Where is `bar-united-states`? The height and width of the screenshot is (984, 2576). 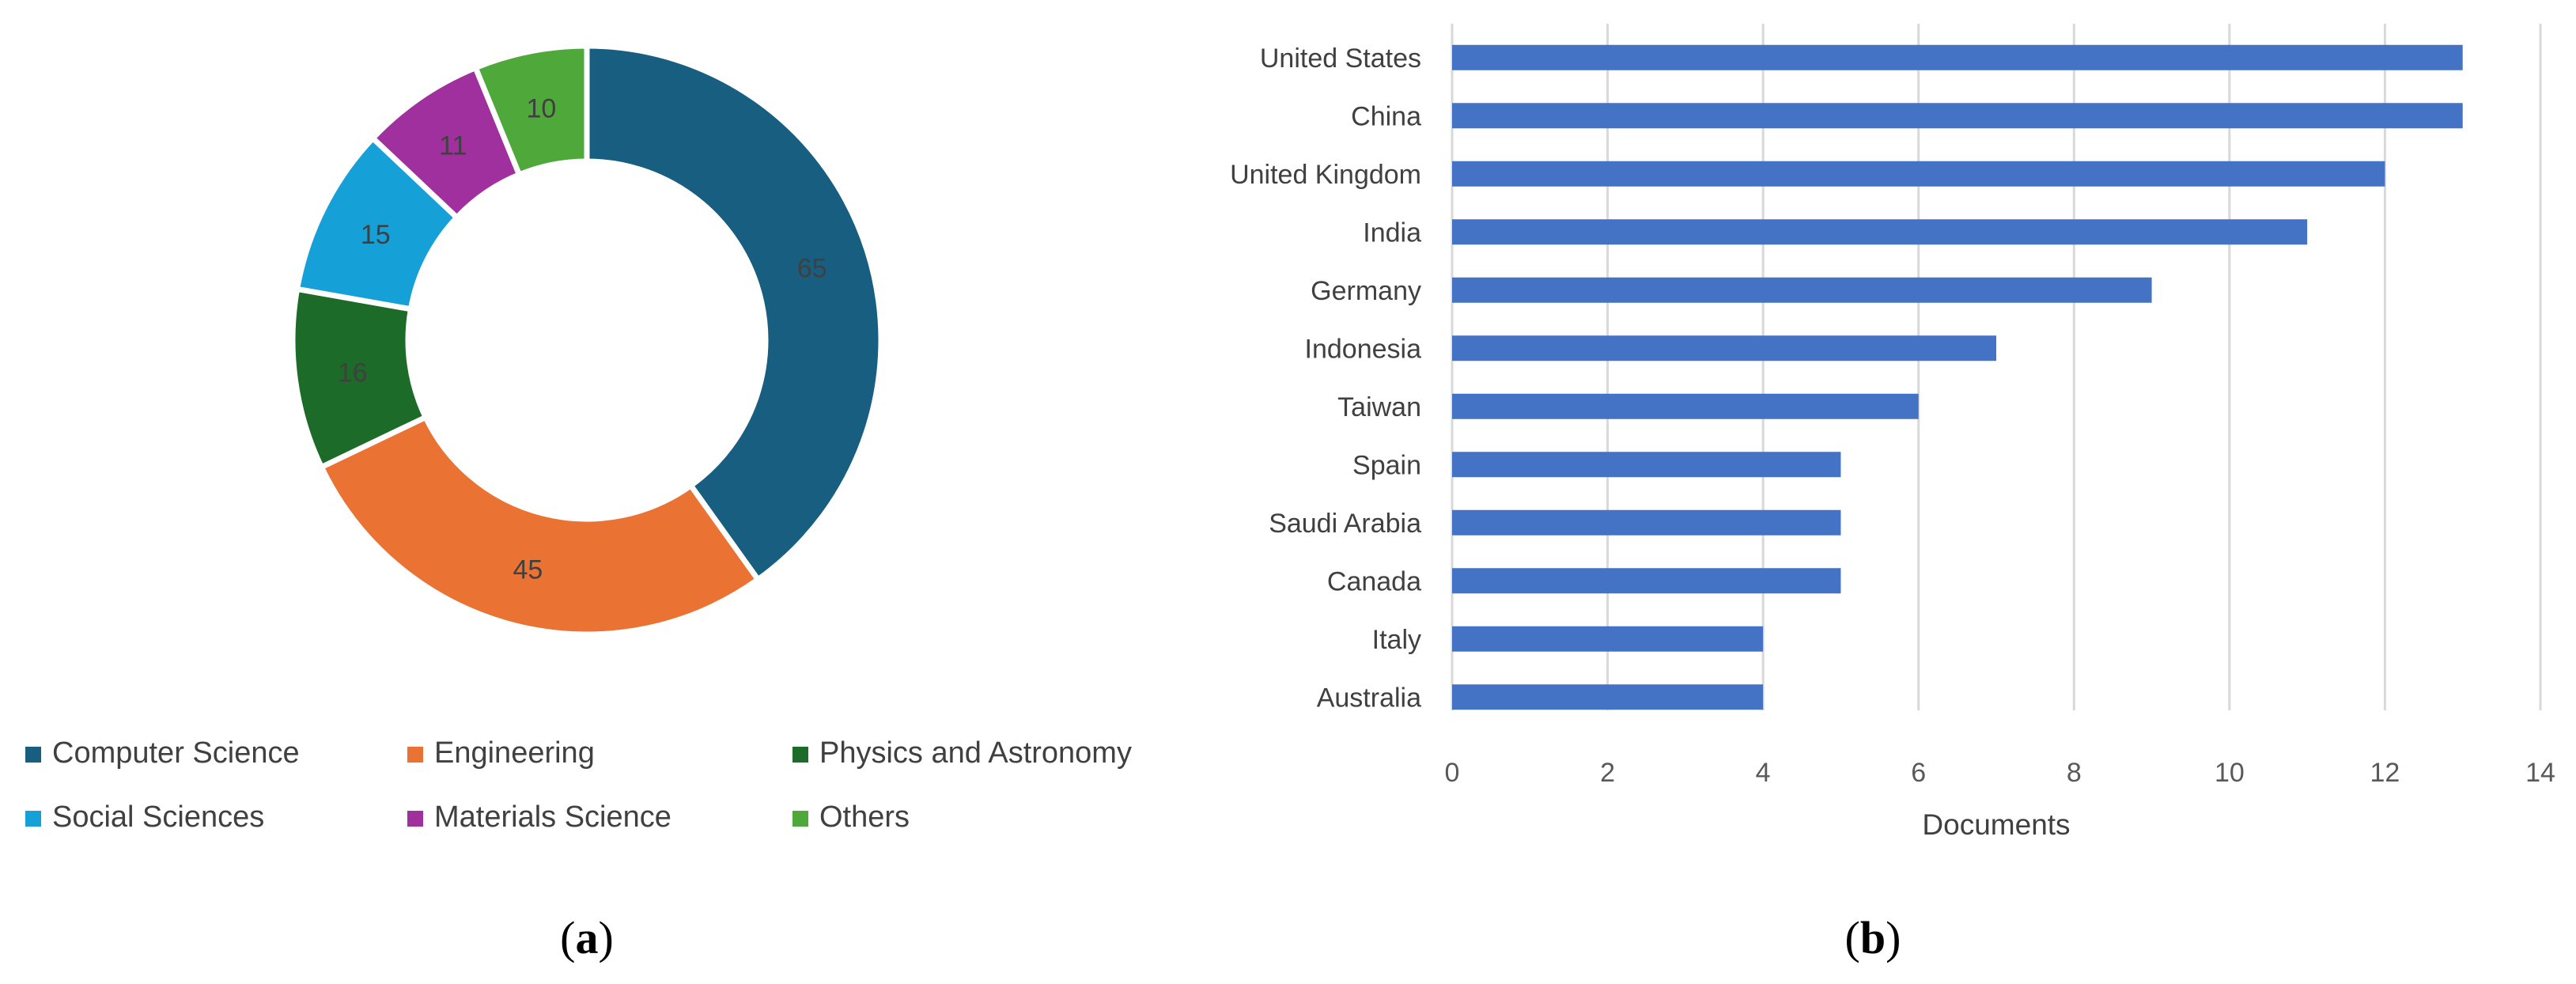
bar-united-states is located at coordinates (1957, 57).